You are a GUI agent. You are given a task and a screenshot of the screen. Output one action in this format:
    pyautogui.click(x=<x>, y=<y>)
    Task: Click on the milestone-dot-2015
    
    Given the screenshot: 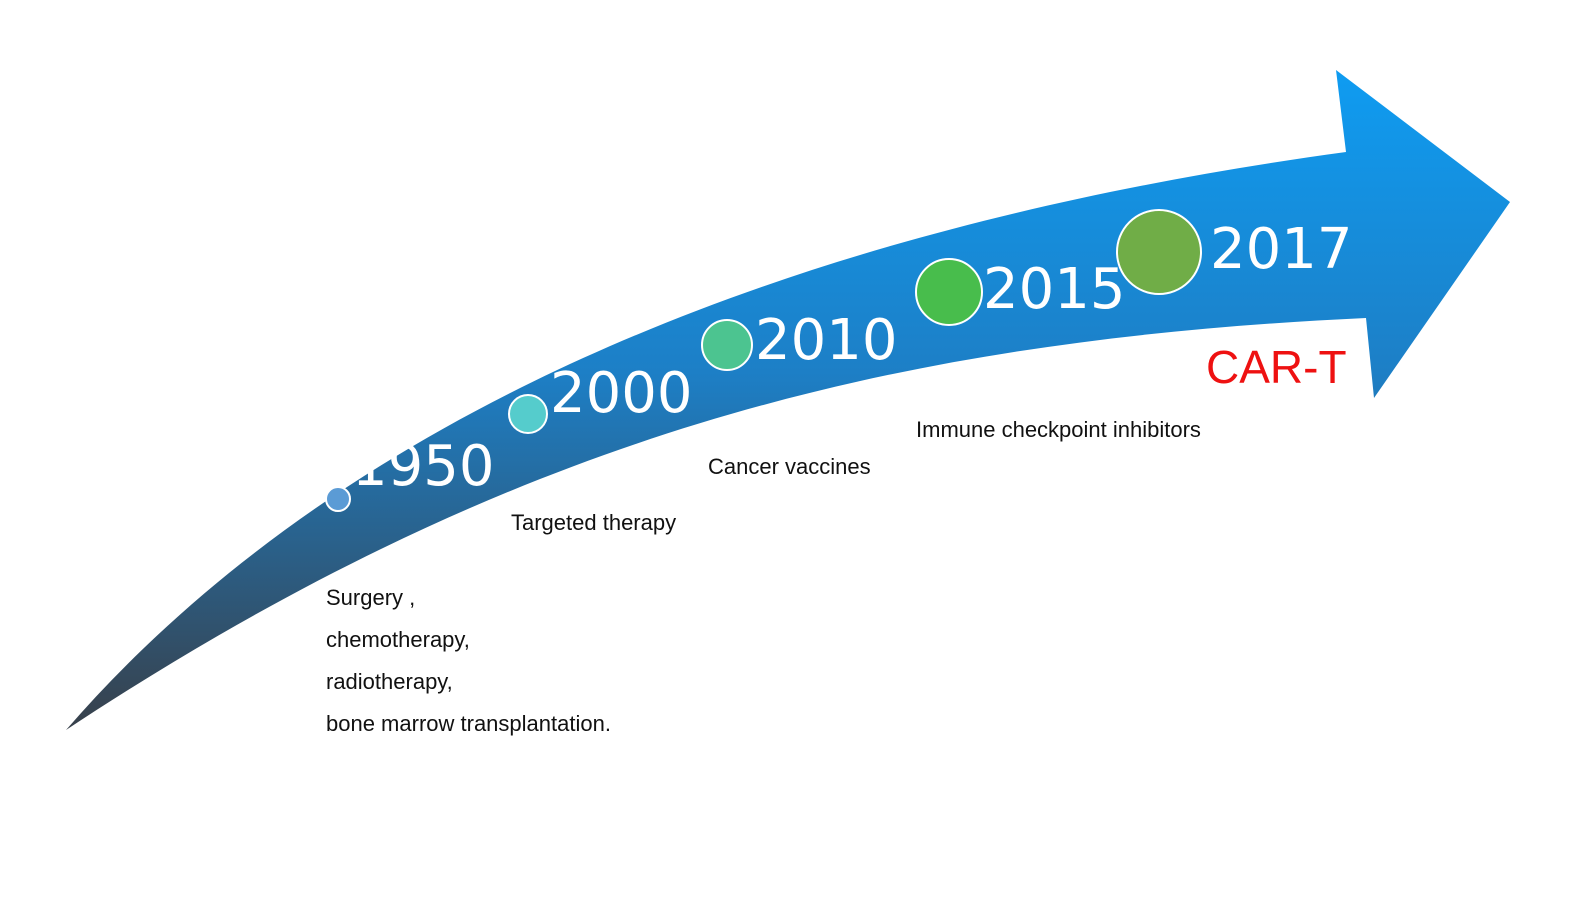 What is the action you would take?
    pyautogui.click(x=949, y=292)
    